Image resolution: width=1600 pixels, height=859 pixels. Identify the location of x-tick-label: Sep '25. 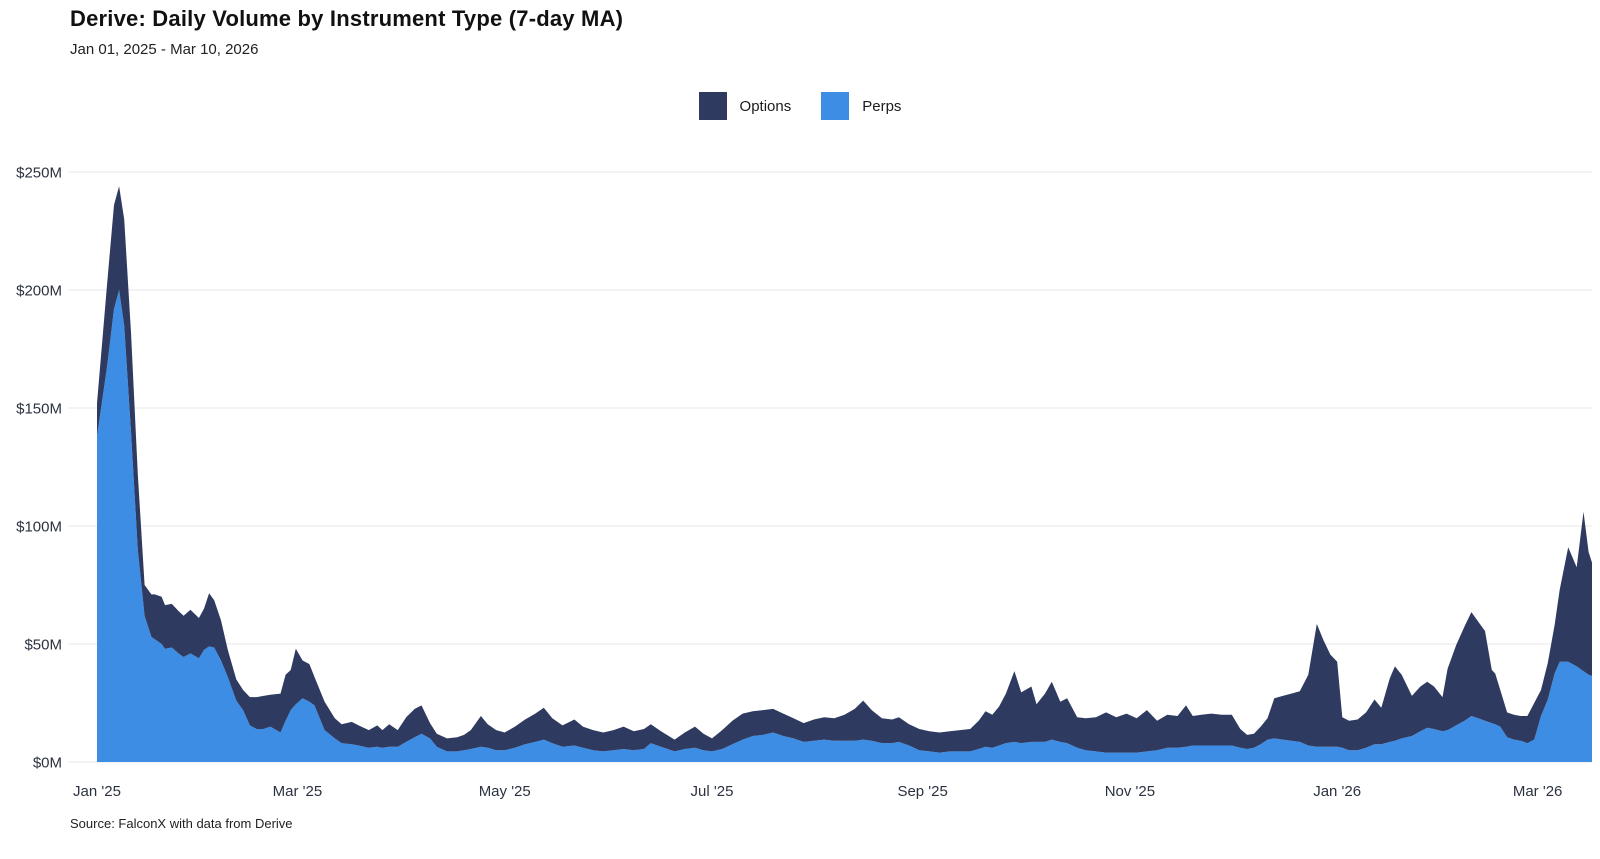
(922, 791).